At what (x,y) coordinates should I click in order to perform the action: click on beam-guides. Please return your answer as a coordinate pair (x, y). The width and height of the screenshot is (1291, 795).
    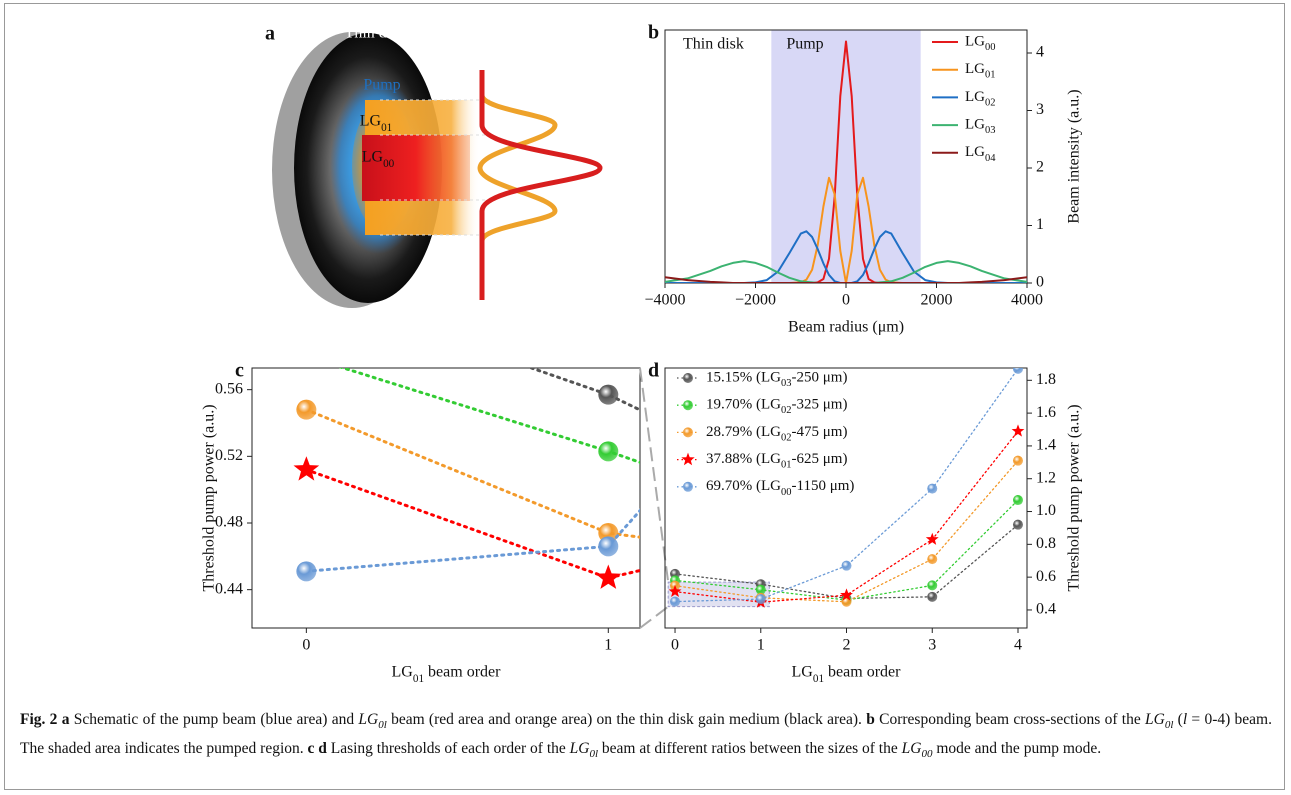
    Looking at the image, I should click on (435, 167).